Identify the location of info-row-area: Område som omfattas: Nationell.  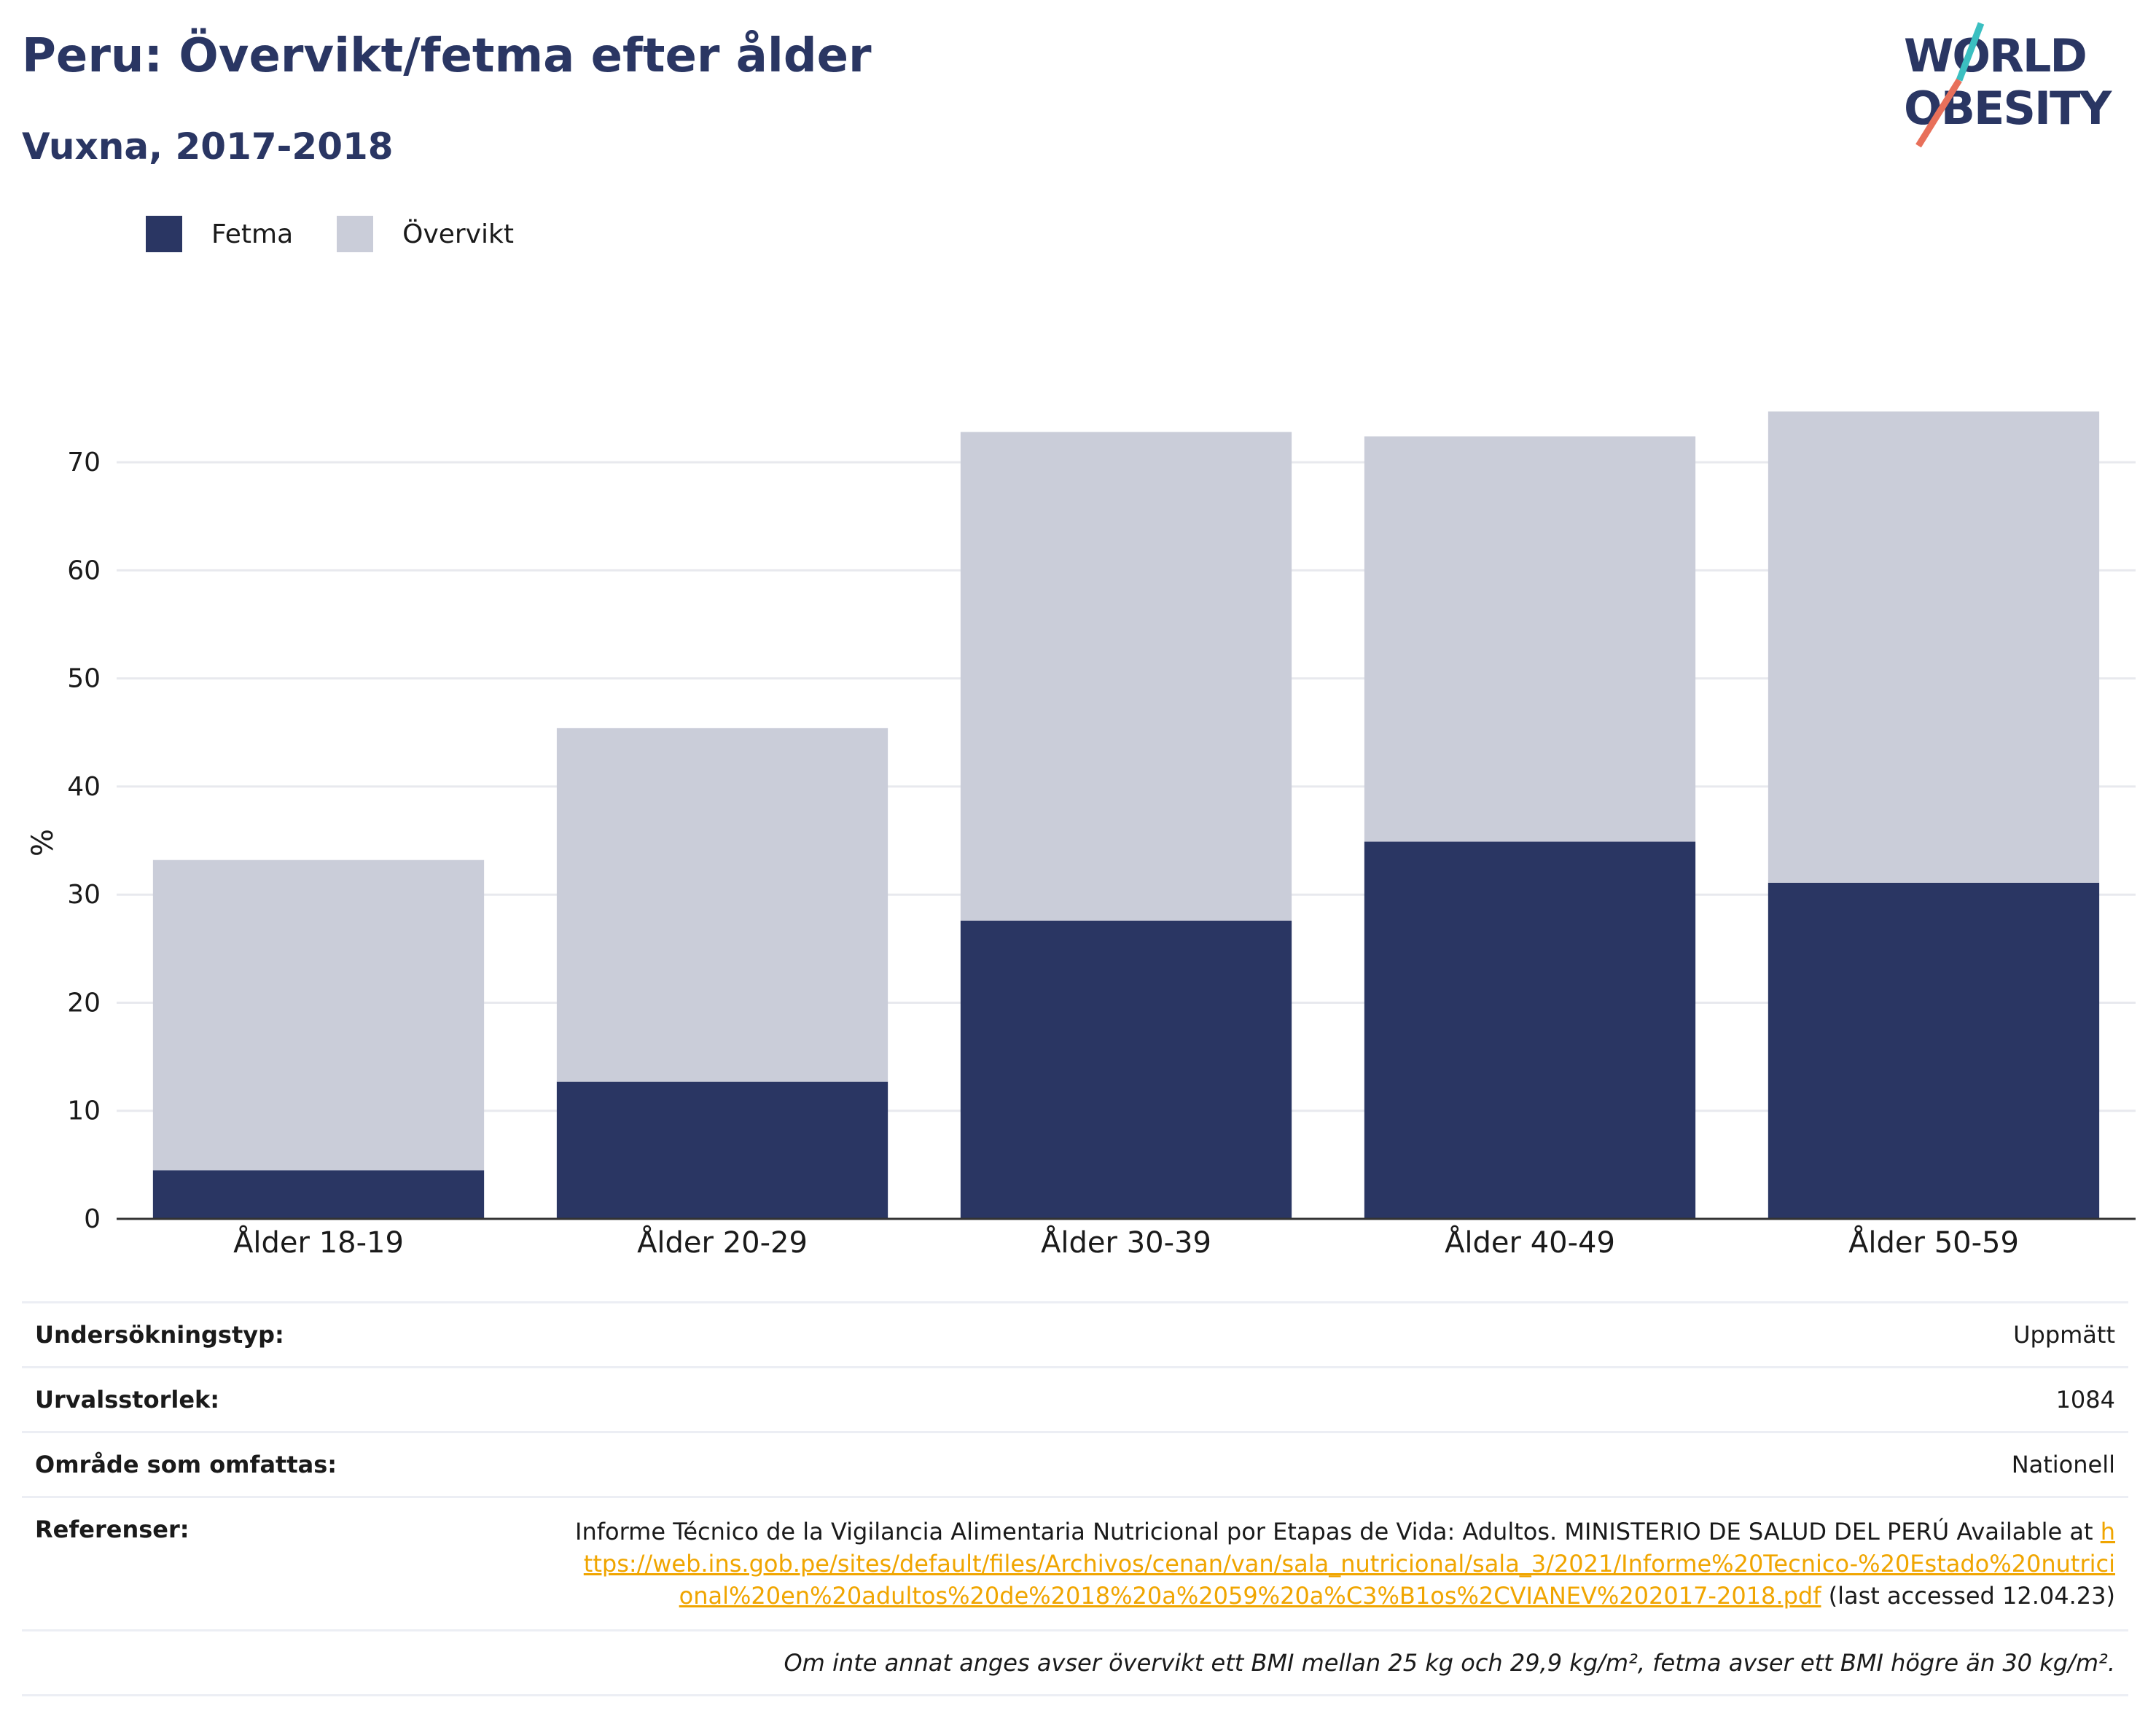
(1075, 1463).